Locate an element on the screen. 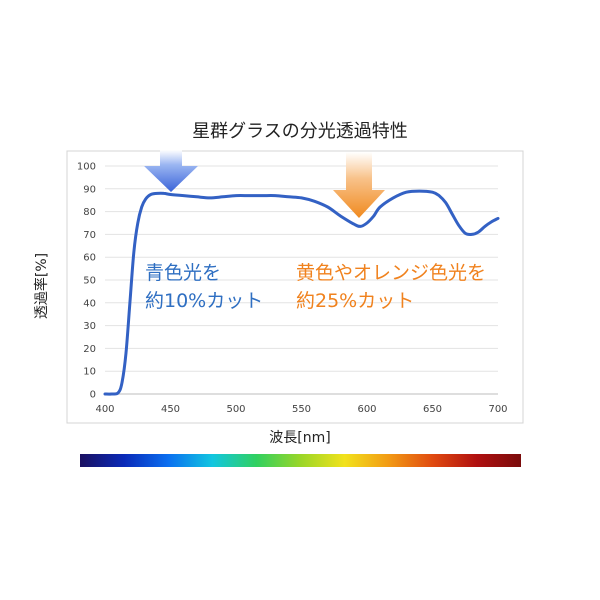 The image size is (600, 600). y-tick-label: 20 is located at coordinates (89, 349).